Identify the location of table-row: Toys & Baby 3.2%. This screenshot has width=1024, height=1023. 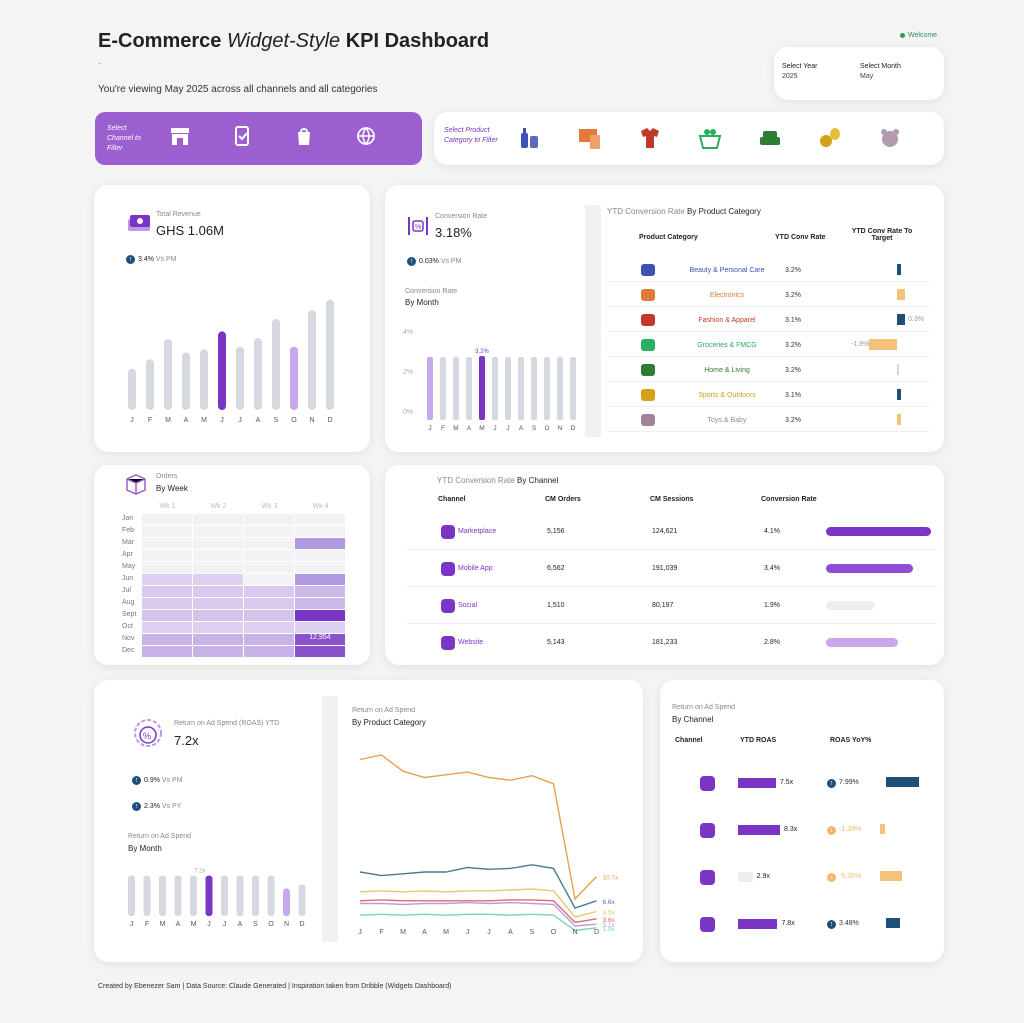
(768, 419).